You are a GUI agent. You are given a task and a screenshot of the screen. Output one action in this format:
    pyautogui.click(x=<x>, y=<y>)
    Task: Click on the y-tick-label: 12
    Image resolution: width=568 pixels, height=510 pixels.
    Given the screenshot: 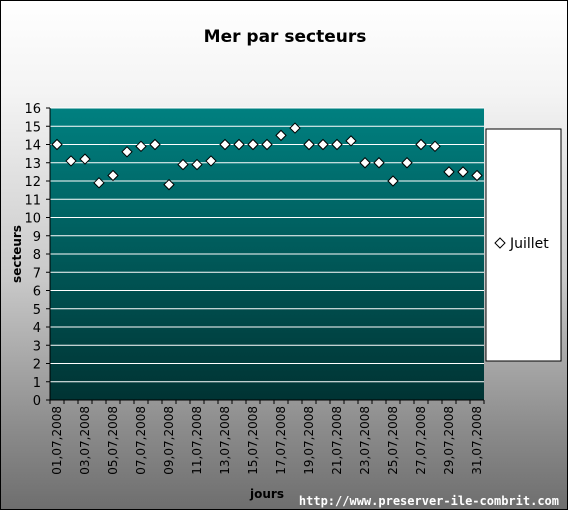 What is the action you would take?
    pyautogui.click(x=32, y=182)
    